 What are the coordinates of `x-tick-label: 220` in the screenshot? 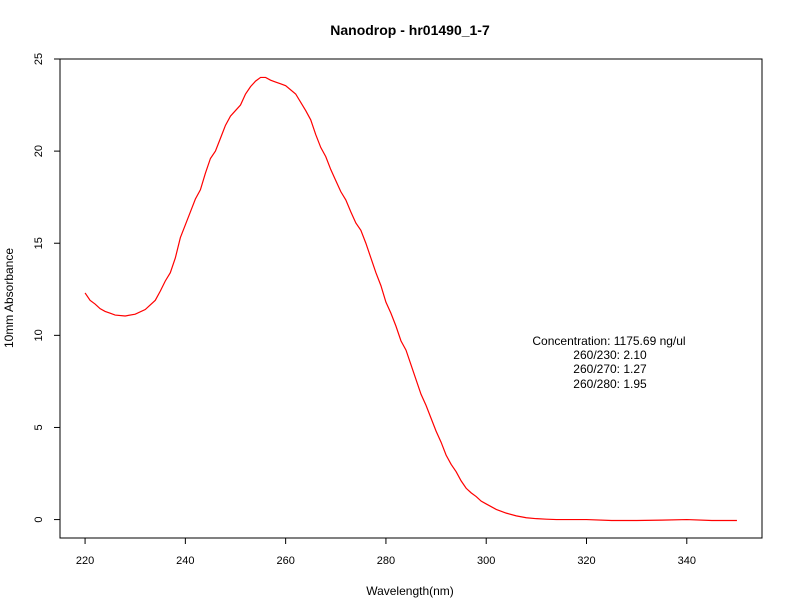 It's located at (85, 561).